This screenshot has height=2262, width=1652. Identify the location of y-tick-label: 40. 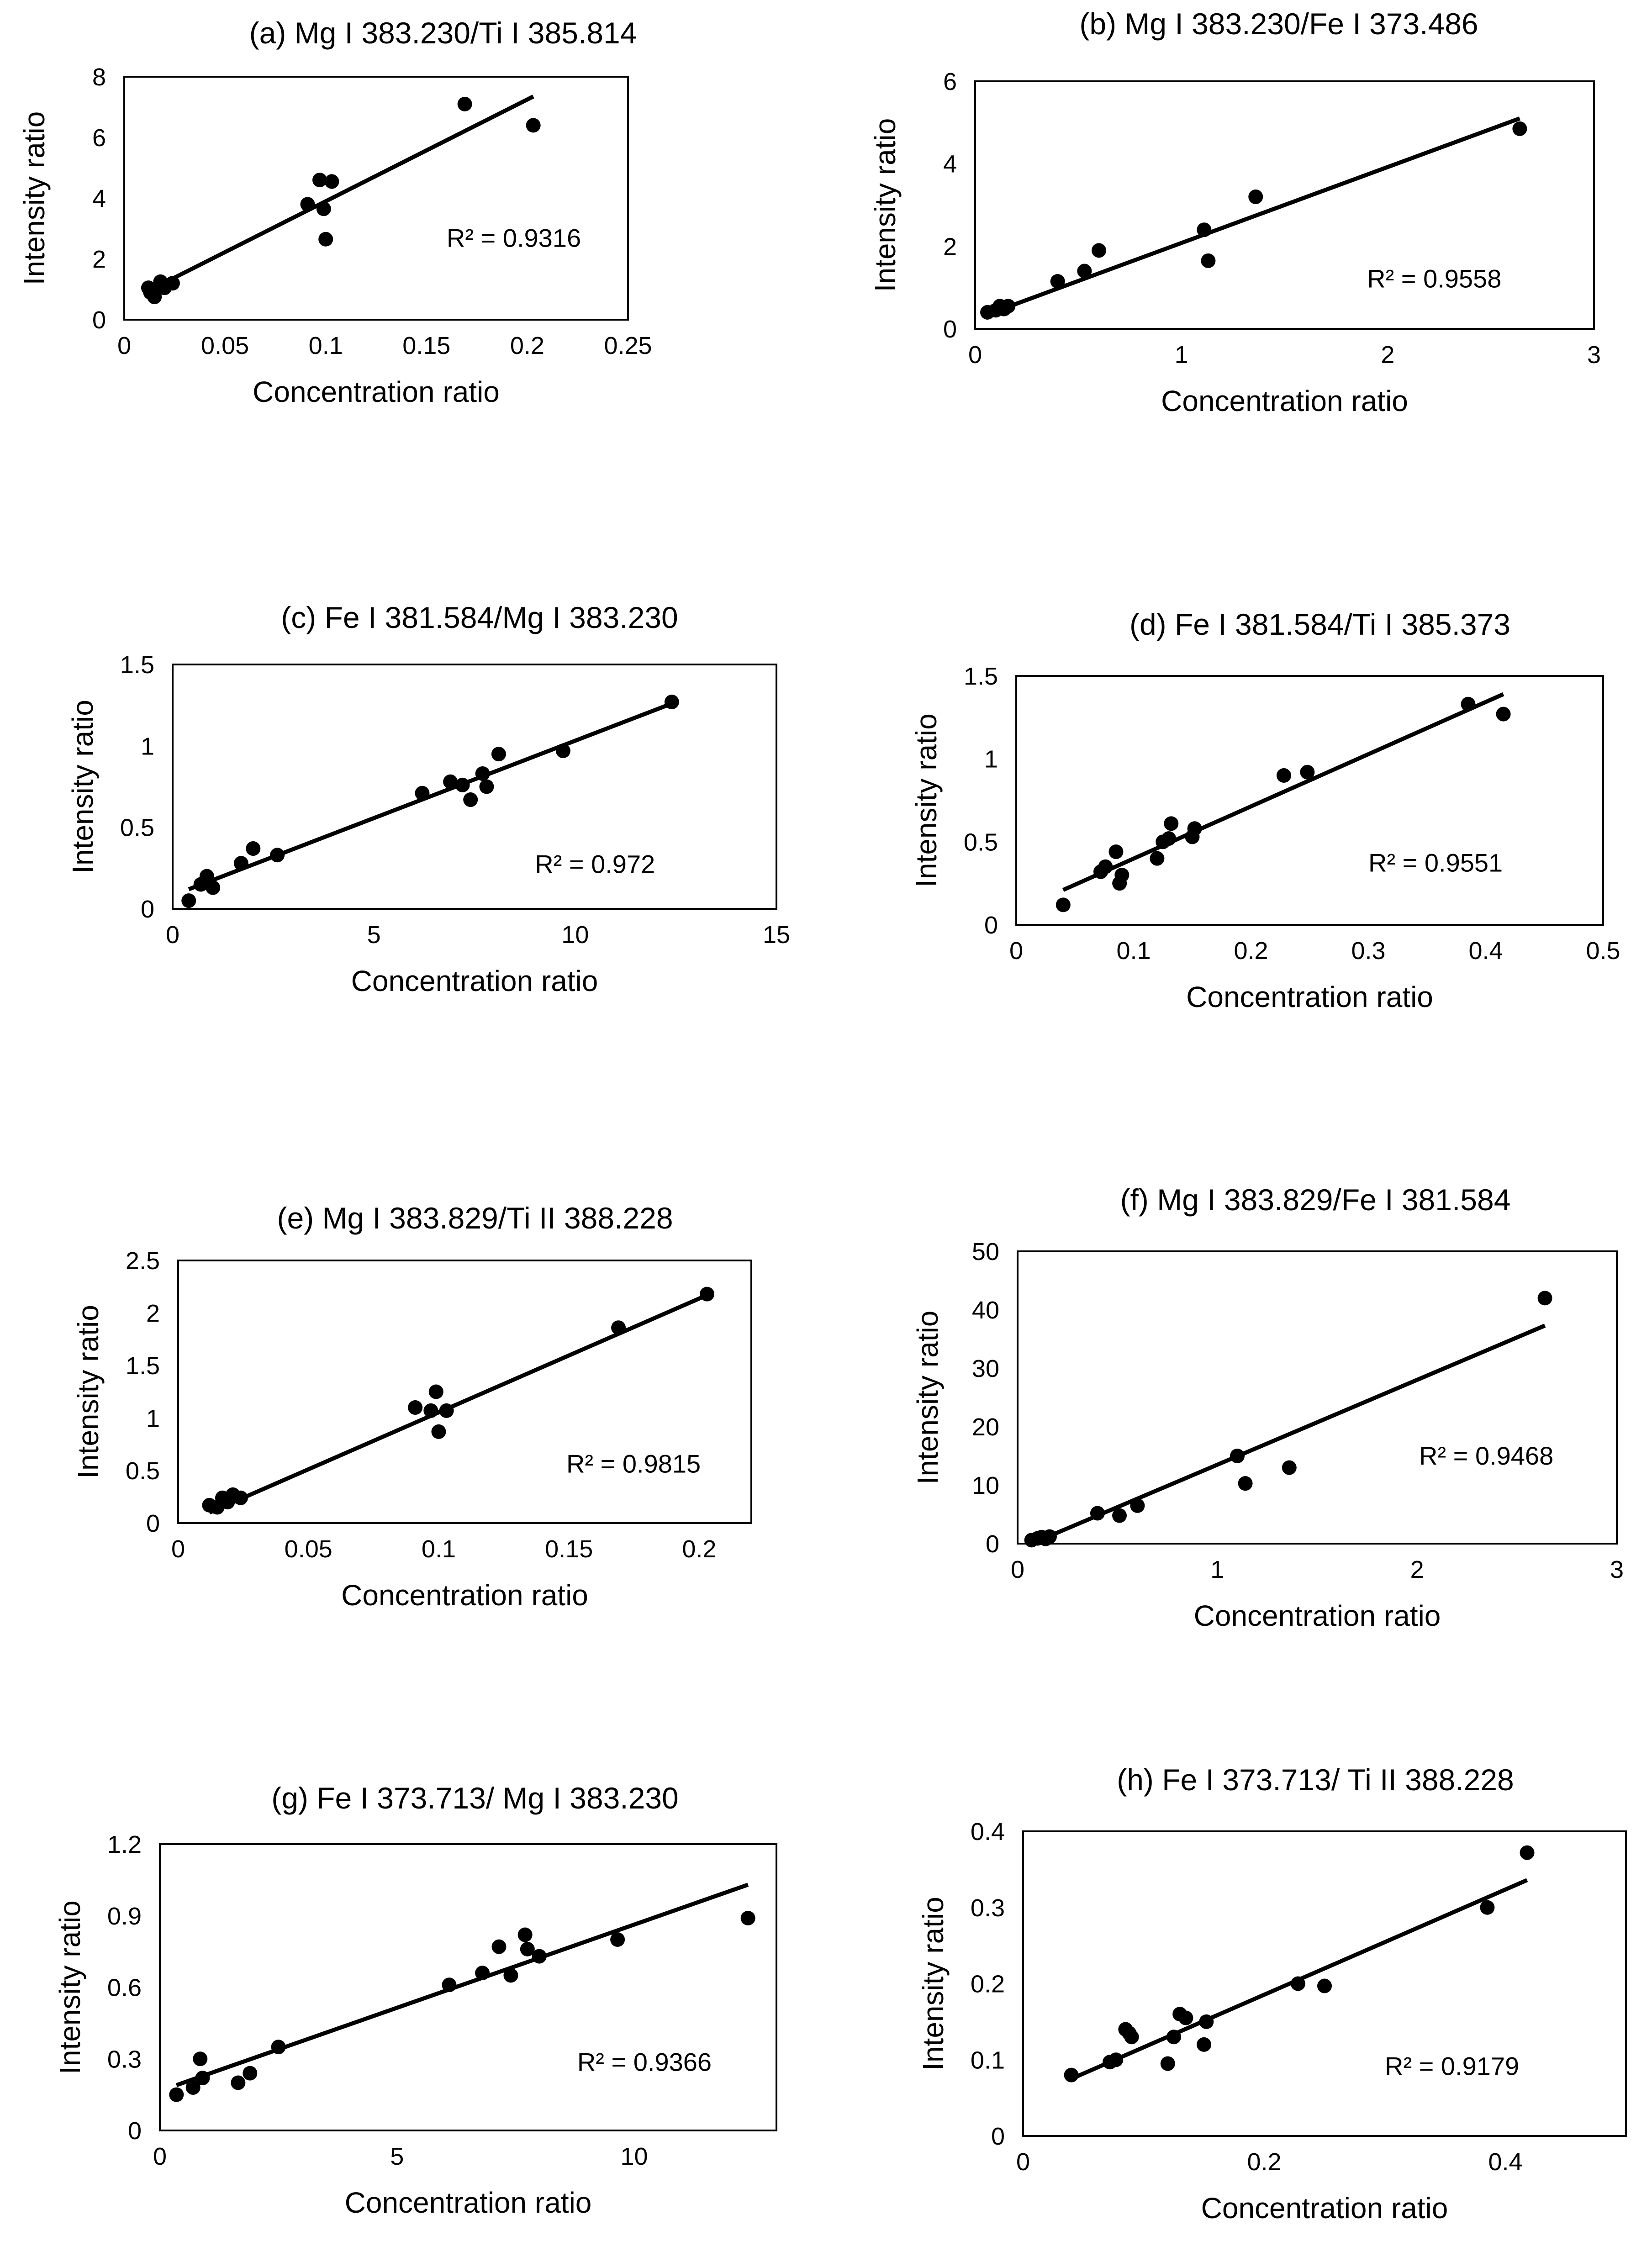
(985, 1310).